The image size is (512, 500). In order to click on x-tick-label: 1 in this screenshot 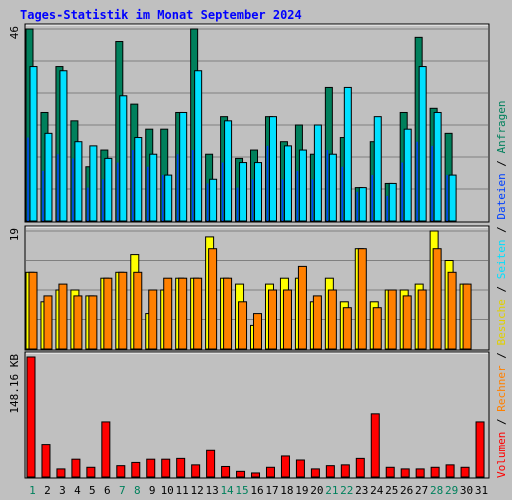, I will do `click(32, 490)`.